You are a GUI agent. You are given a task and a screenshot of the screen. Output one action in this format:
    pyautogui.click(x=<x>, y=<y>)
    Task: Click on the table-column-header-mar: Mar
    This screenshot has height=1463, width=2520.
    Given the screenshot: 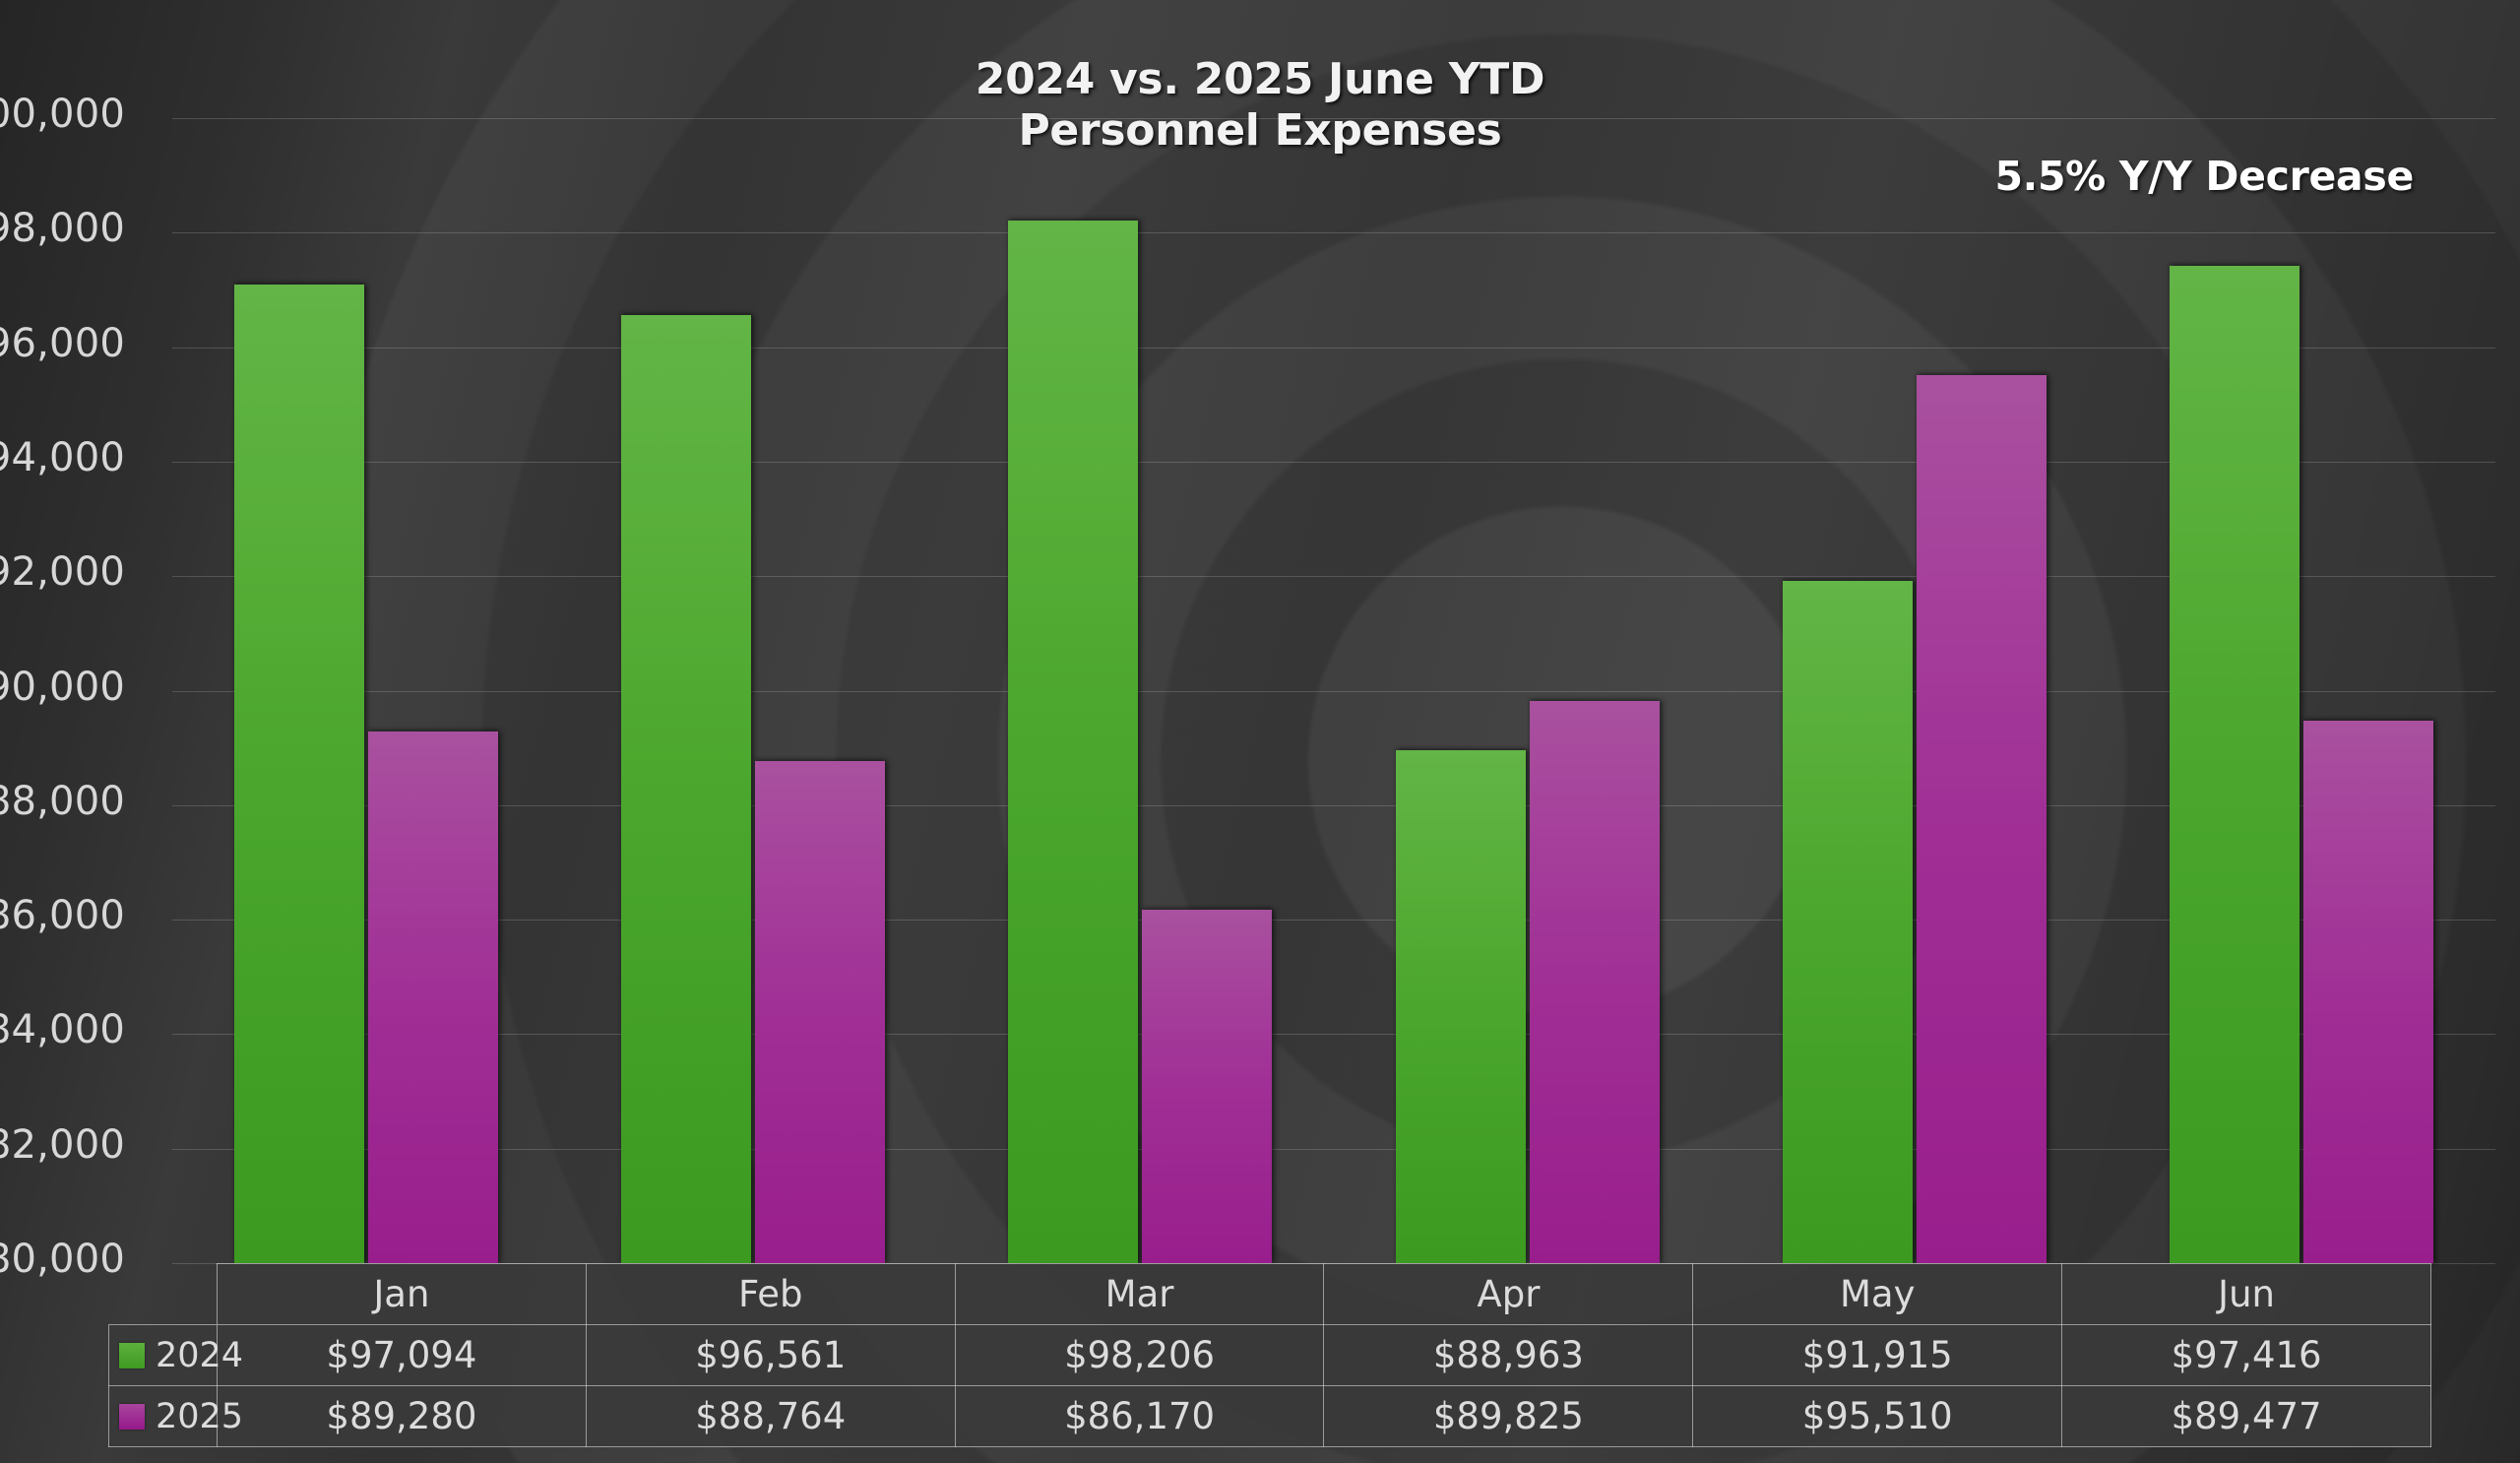 What is the action you would take?
    pyautogui.click(x=1139, y=1294)
    